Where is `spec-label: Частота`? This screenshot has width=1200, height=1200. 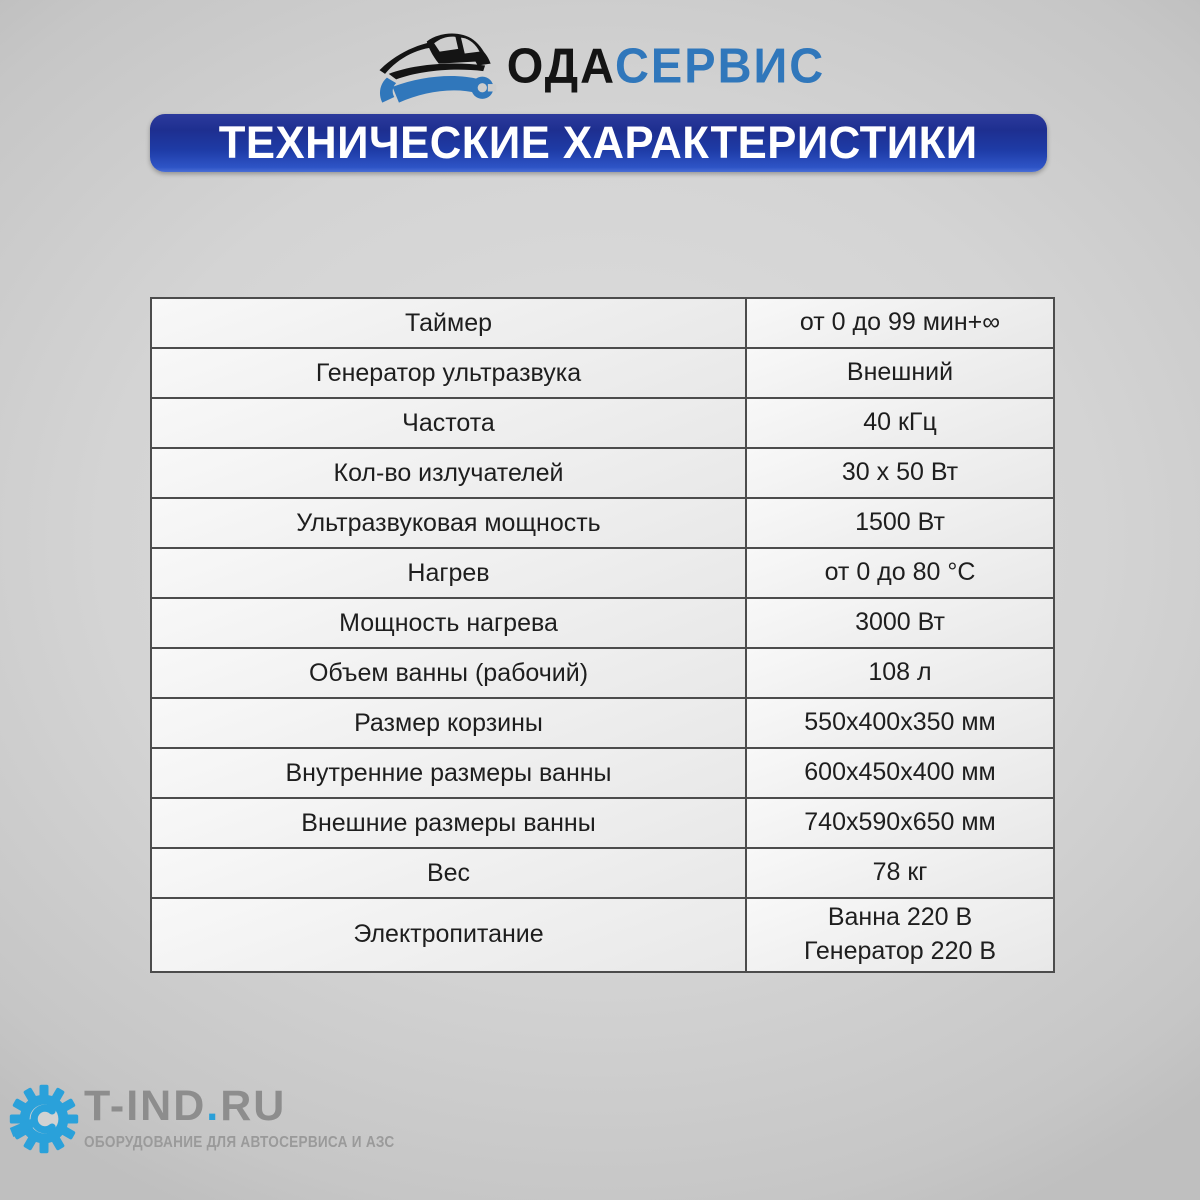 spec-label: Частота is located at coordinates (448, 423).